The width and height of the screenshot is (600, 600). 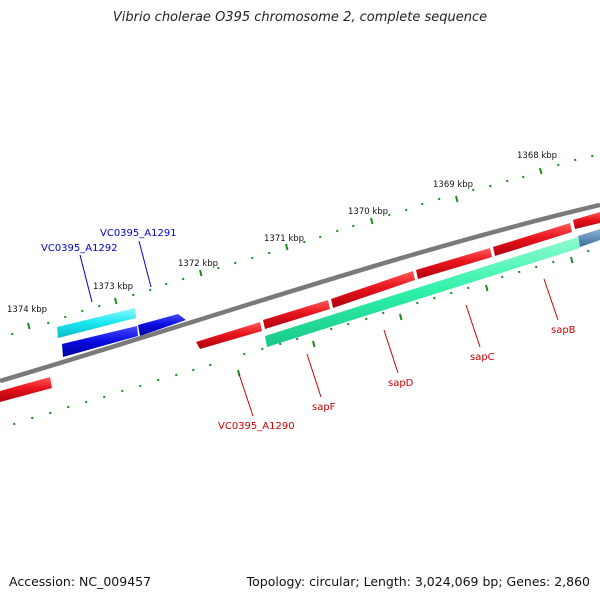 What do you see at coordinates (229, 335) in the screenshot?
I see `gene-vc0395-a1290` at bounding box center [229, 335].